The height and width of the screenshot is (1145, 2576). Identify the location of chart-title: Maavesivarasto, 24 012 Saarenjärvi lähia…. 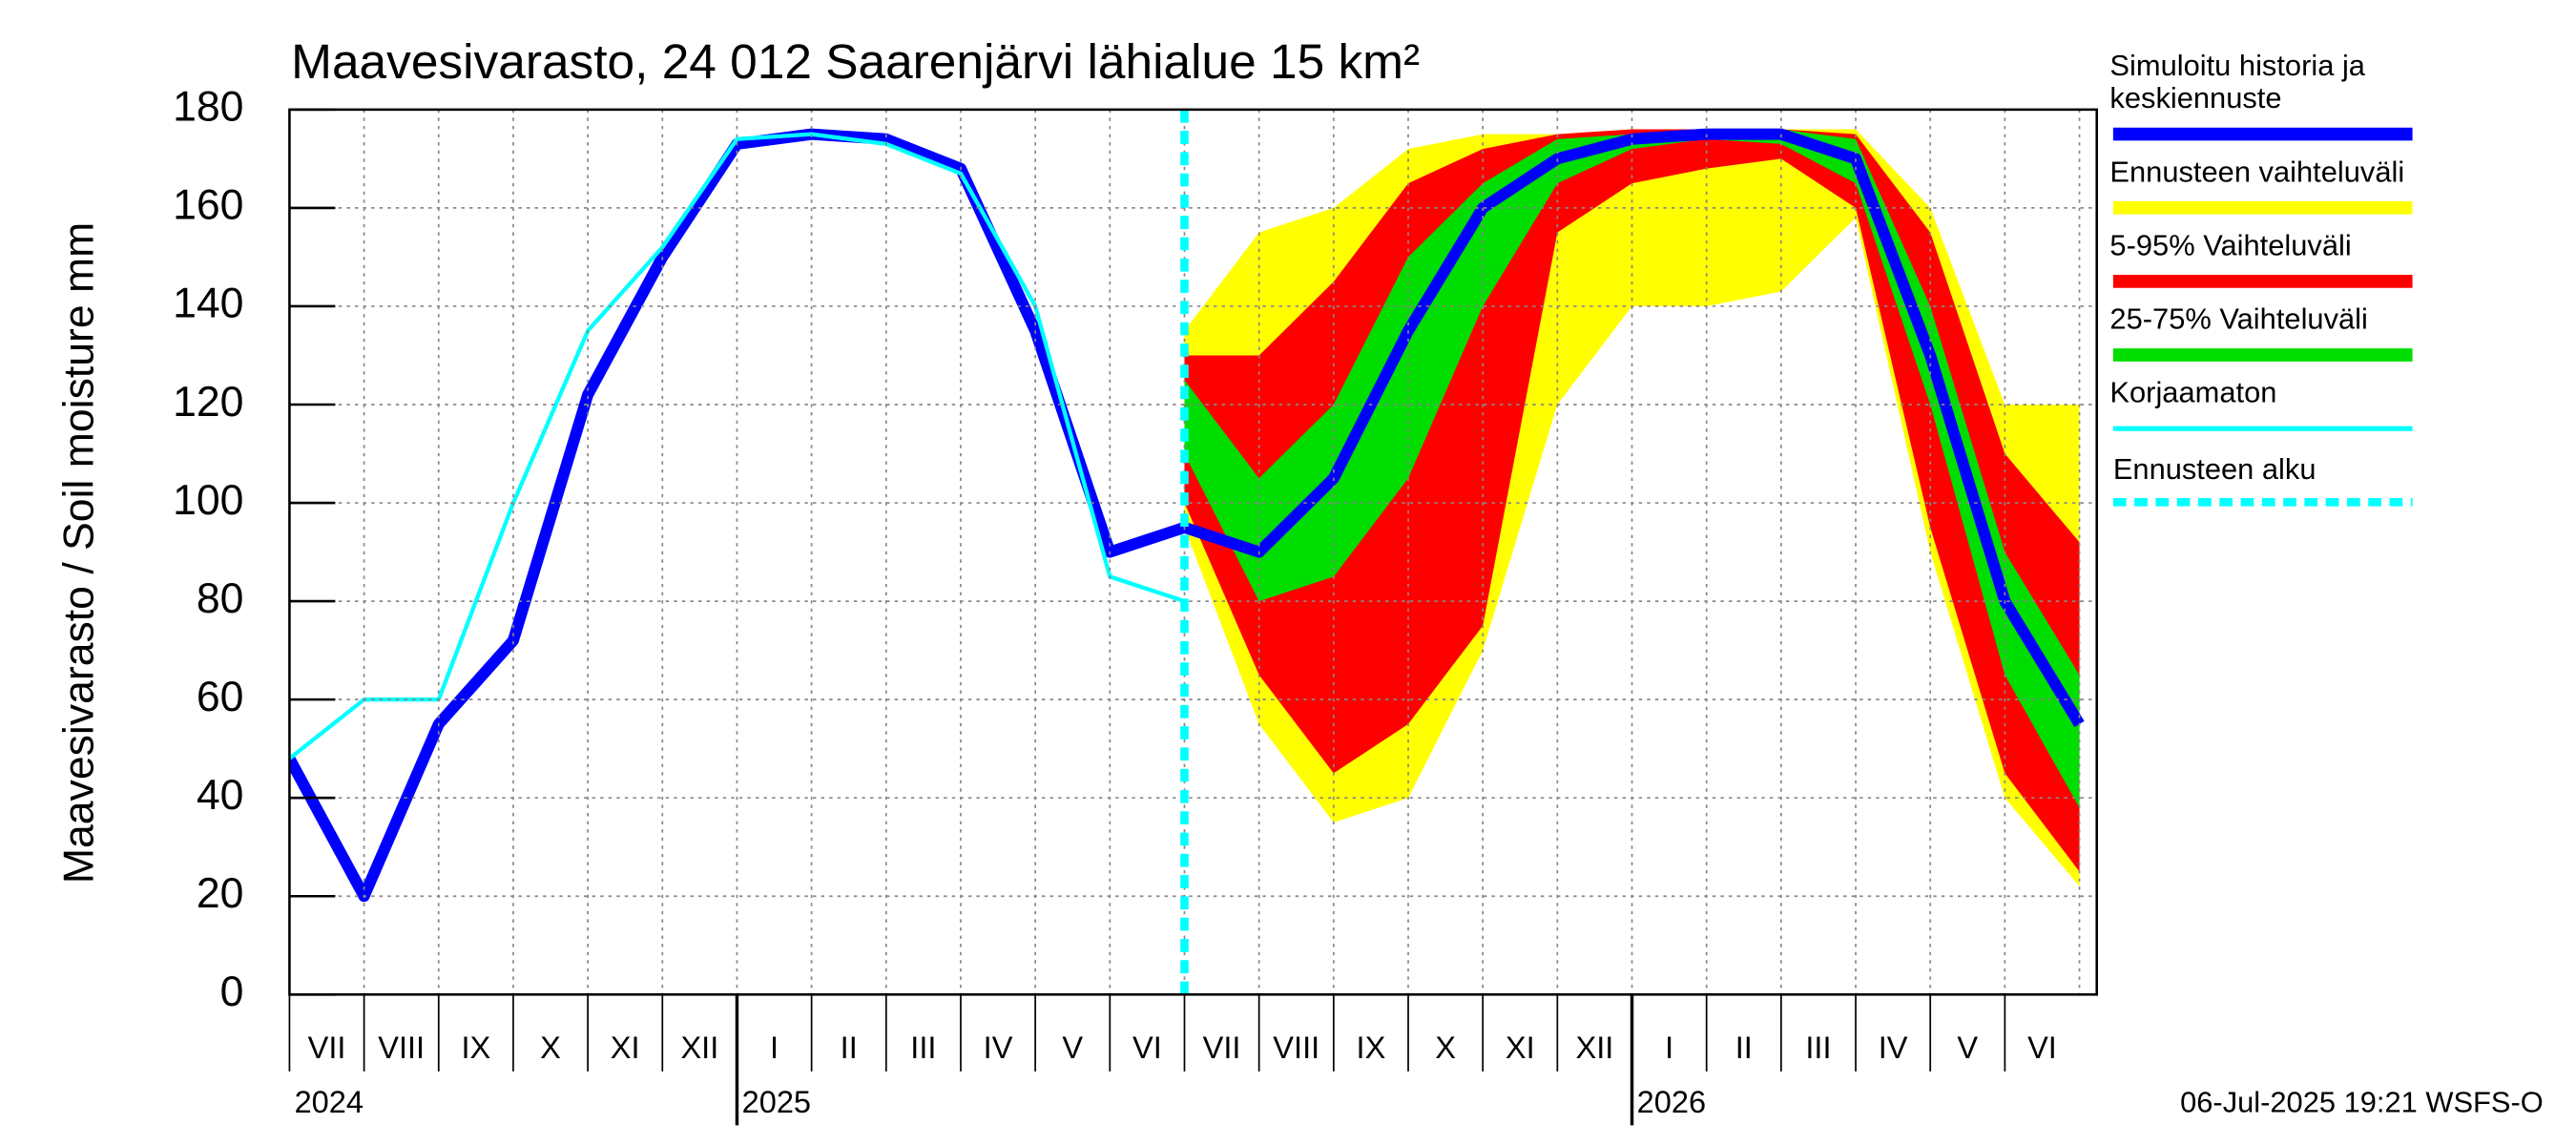
(855, 61).